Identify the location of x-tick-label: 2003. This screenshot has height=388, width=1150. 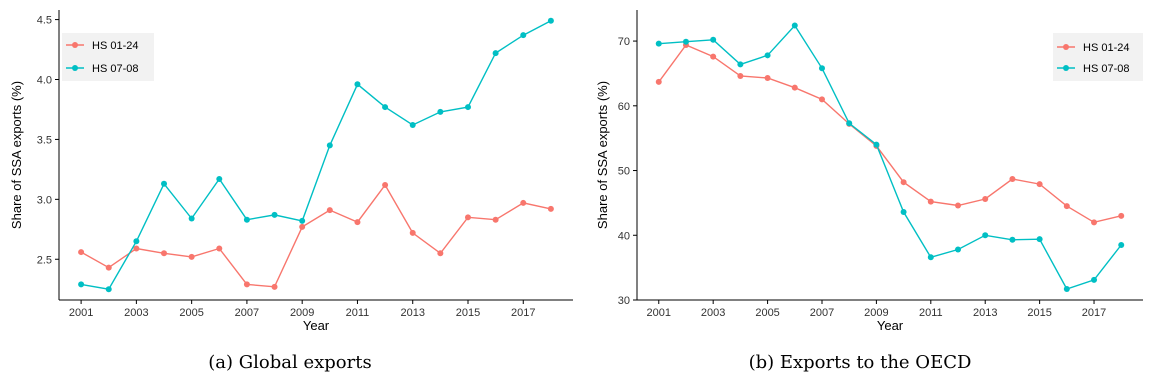
(713, 313).